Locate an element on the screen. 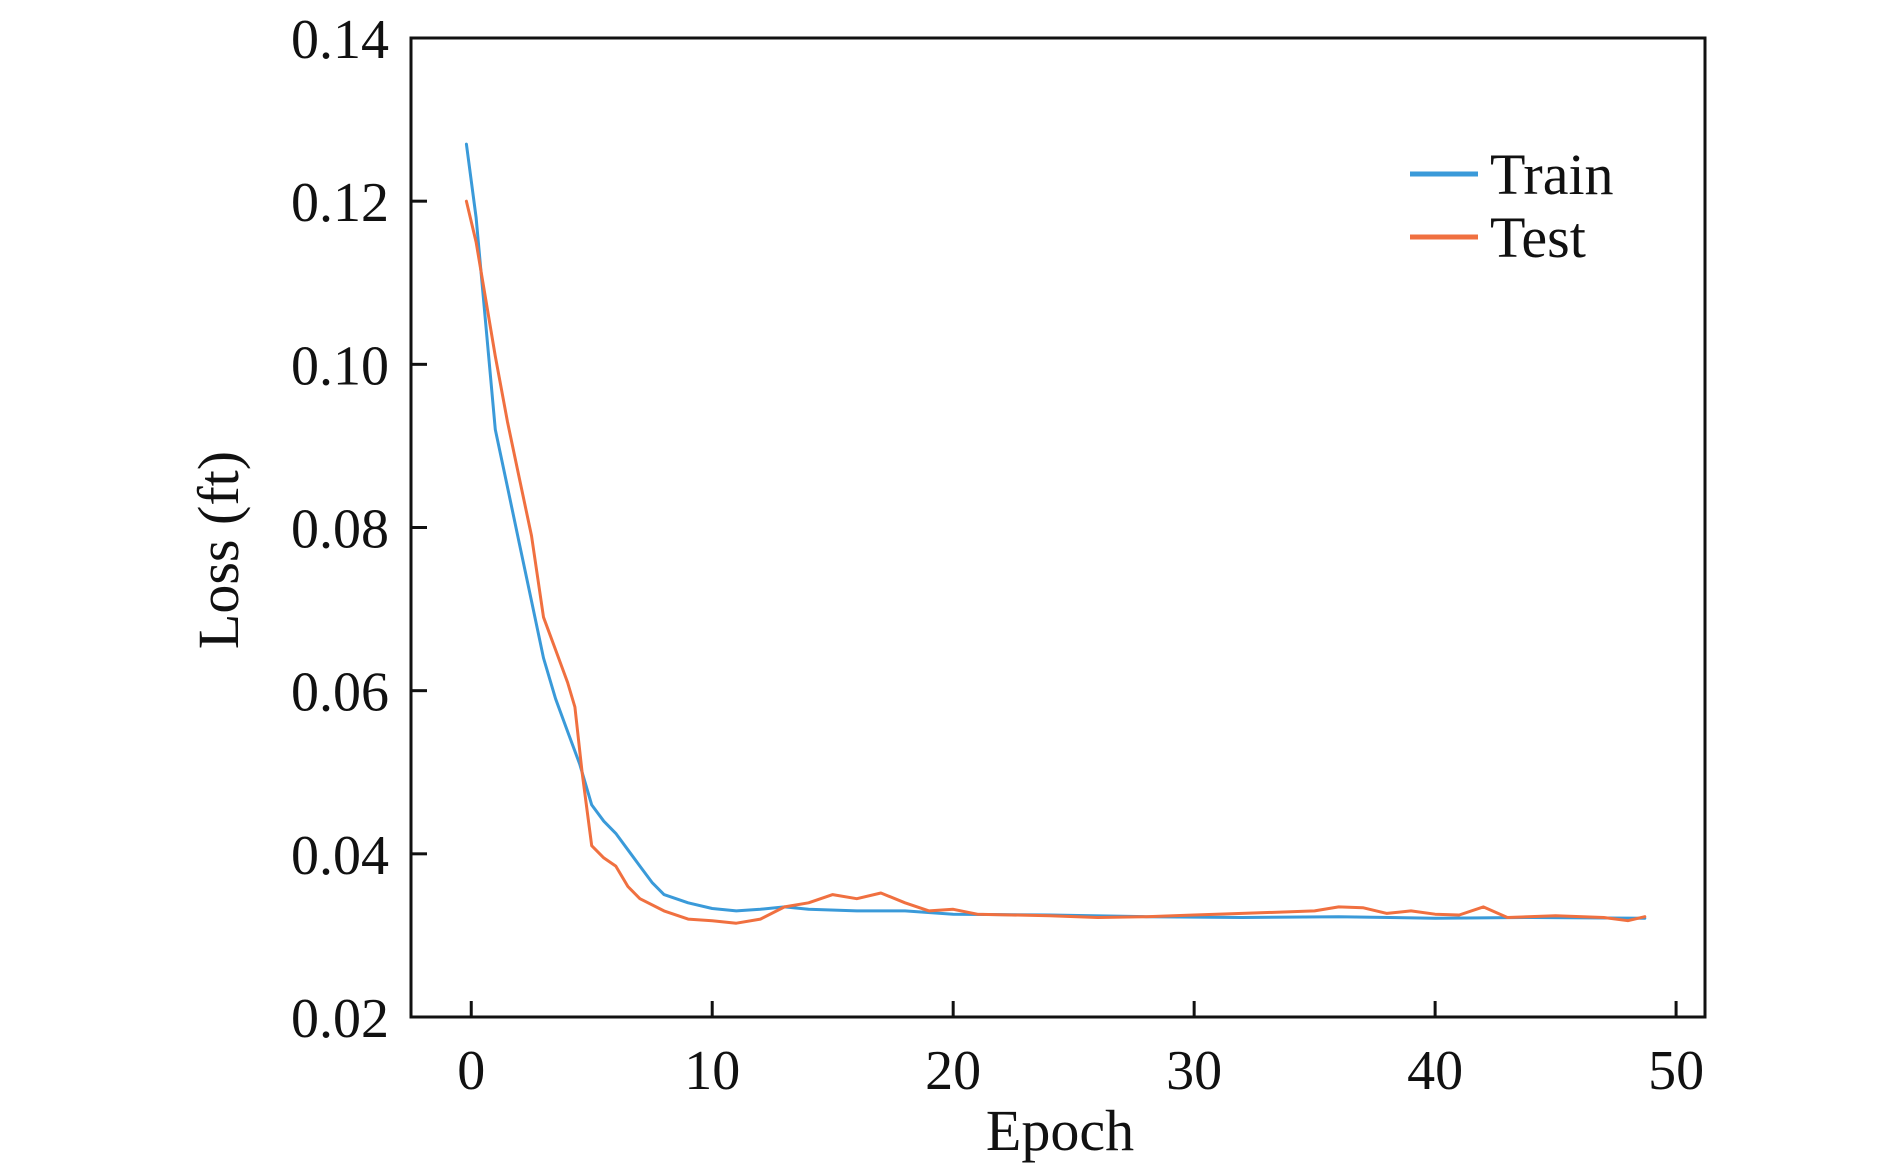 This screenshot has height=1166, width=1891. x-tick-label: 50 is located at coordinates (1676, 1071).